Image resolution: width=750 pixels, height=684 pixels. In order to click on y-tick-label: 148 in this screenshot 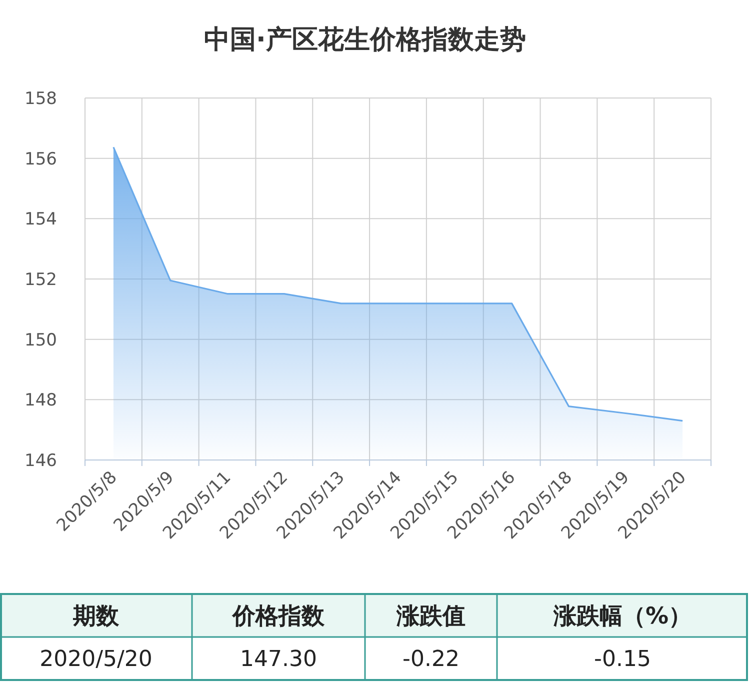, I will do `click(40, 400)`.